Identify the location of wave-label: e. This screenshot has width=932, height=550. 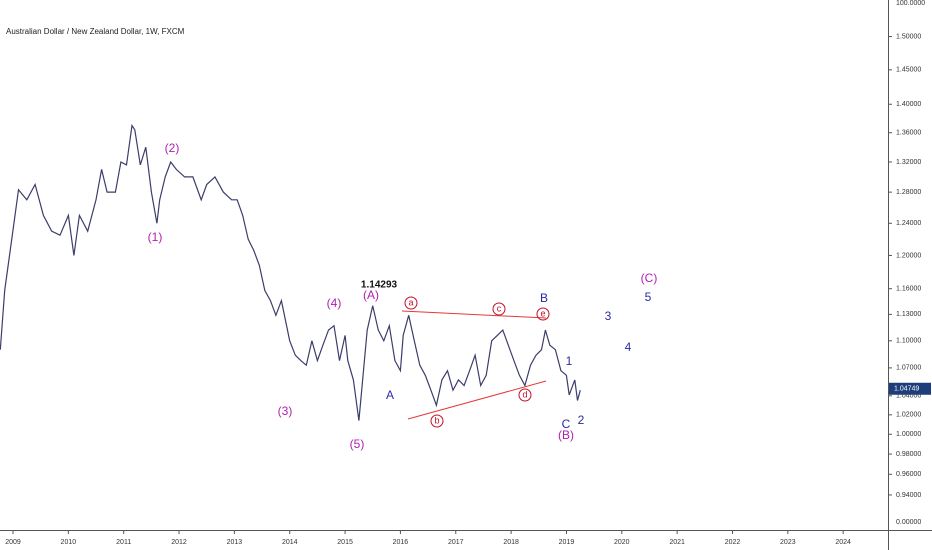
(542, 313).